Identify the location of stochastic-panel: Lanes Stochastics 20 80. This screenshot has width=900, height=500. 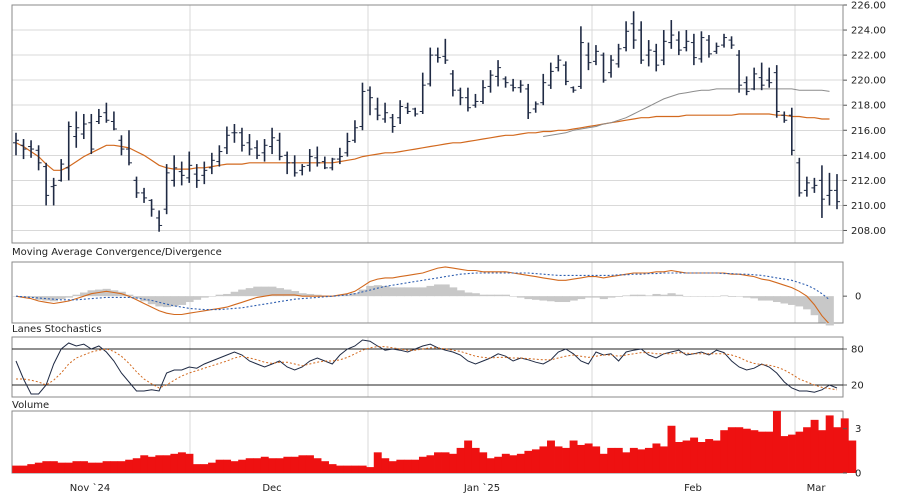
(437, 361).